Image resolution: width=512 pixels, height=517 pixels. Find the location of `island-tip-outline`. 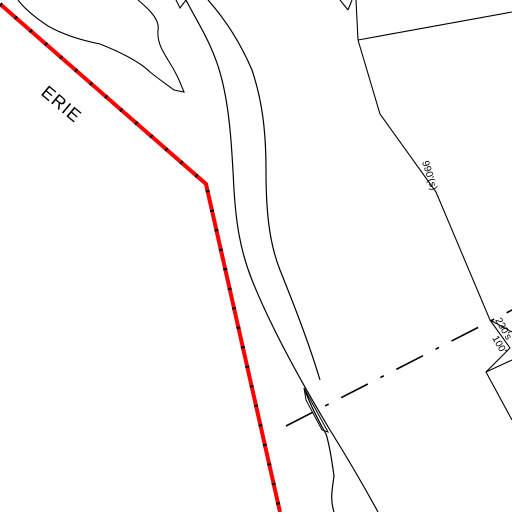

island-tip-outline is located at coordinates (181, 5).